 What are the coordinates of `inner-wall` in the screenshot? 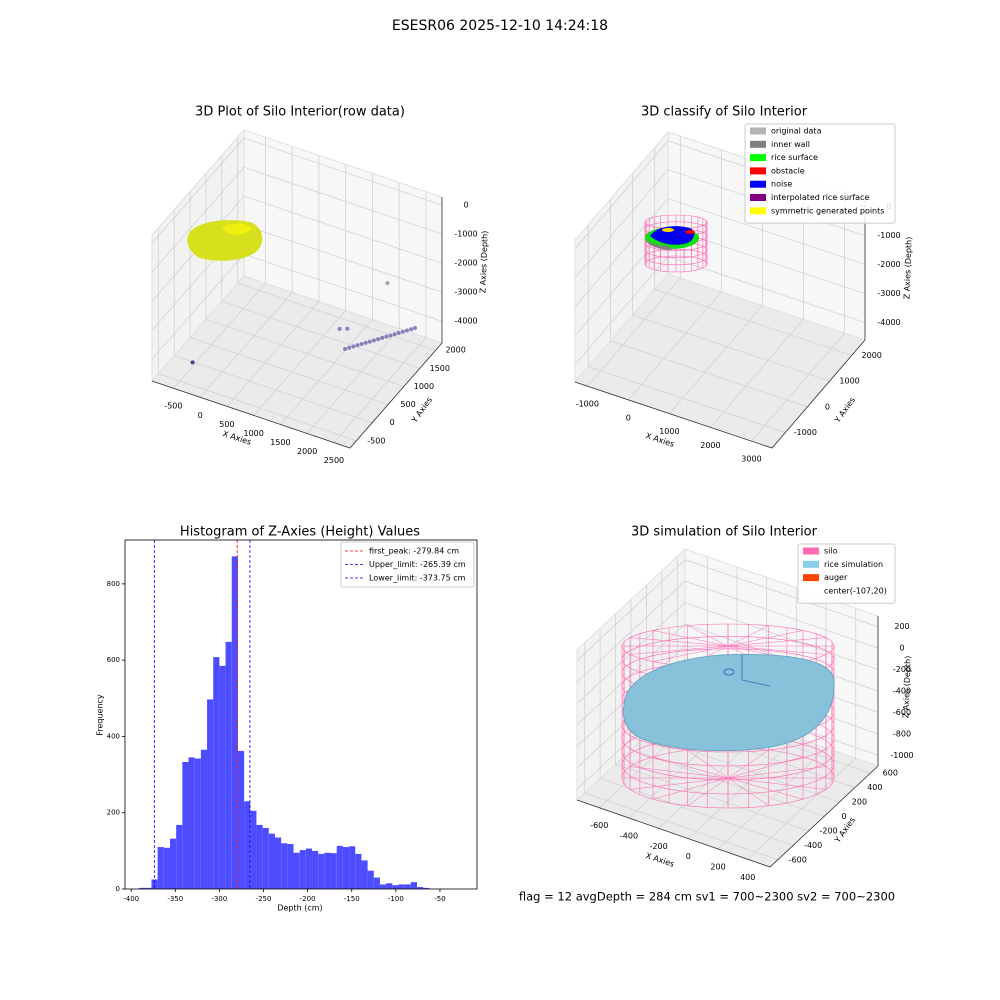 It's located at (659, 245).